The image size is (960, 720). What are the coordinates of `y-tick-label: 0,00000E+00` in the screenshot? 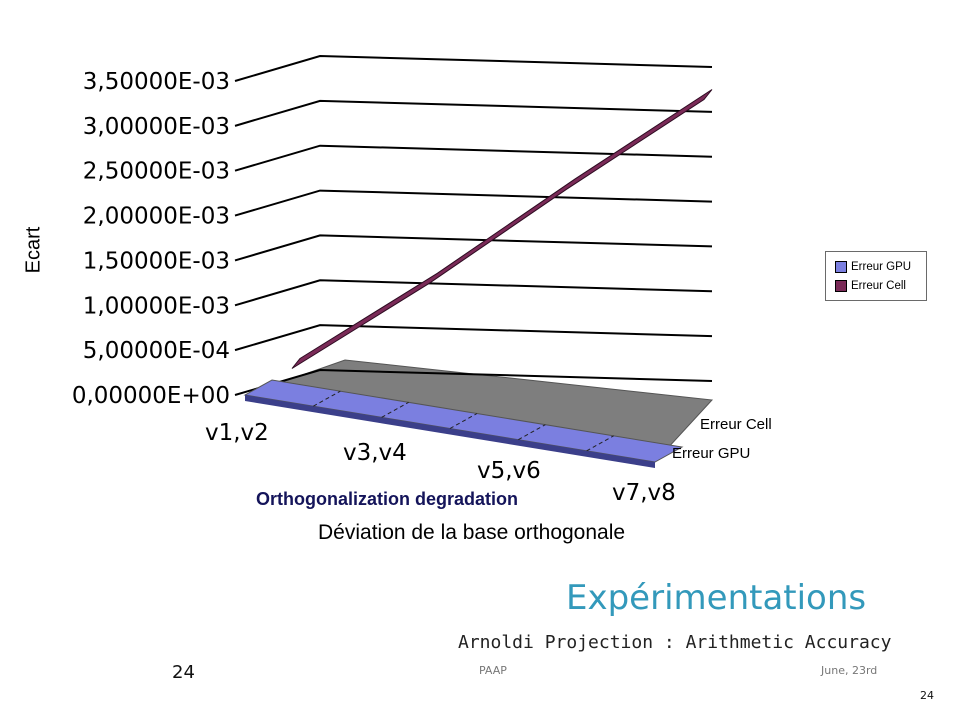 It's located at (151, 396).